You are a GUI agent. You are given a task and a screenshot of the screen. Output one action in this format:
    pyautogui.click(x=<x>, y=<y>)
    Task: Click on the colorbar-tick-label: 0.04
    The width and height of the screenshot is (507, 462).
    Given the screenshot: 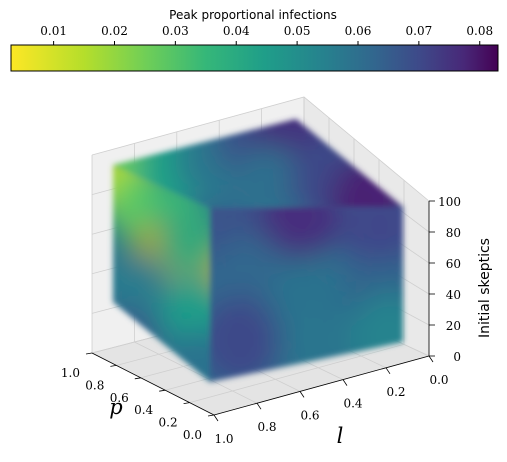 What is the action you would take?
    pyautogui.click(x=236, y=31)
    